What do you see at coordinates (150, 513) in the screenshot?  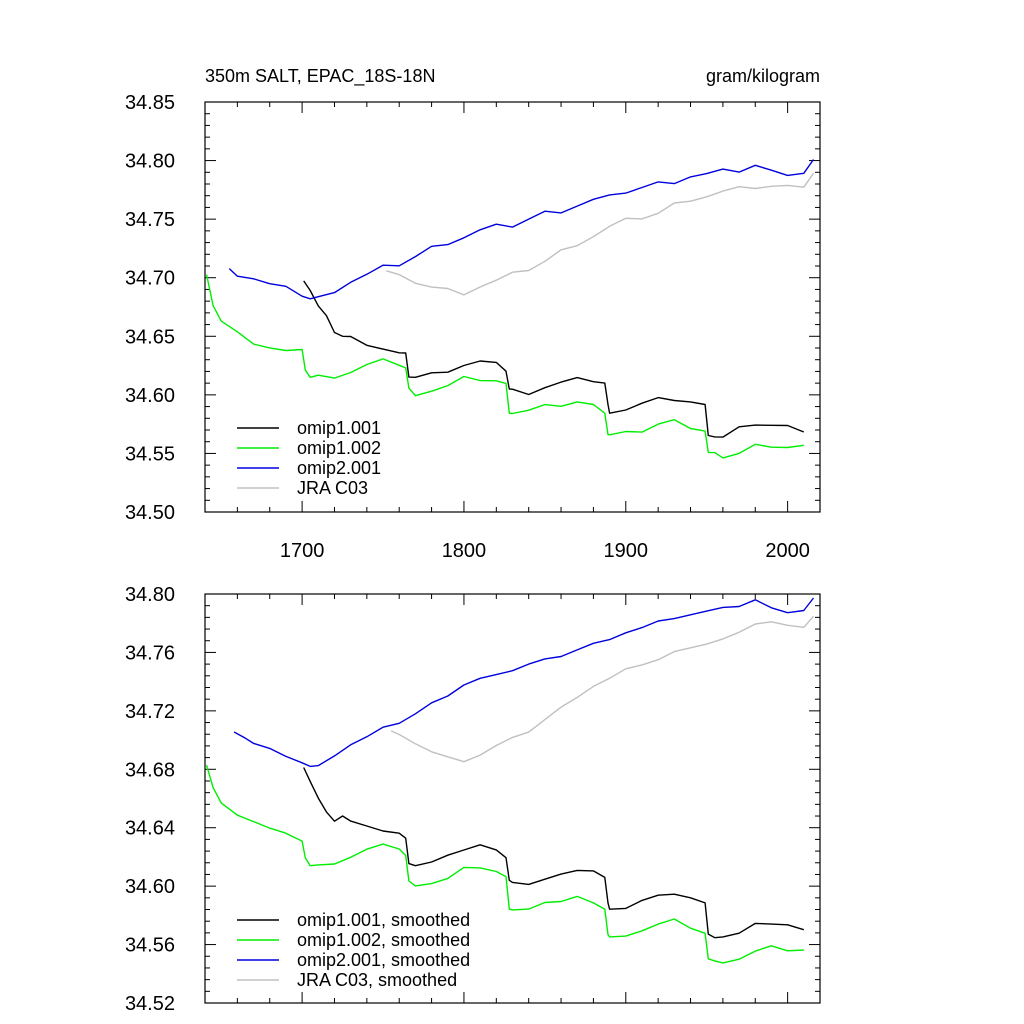 I see `y-tick-label: 34.50` at bounding box center [150, 513].